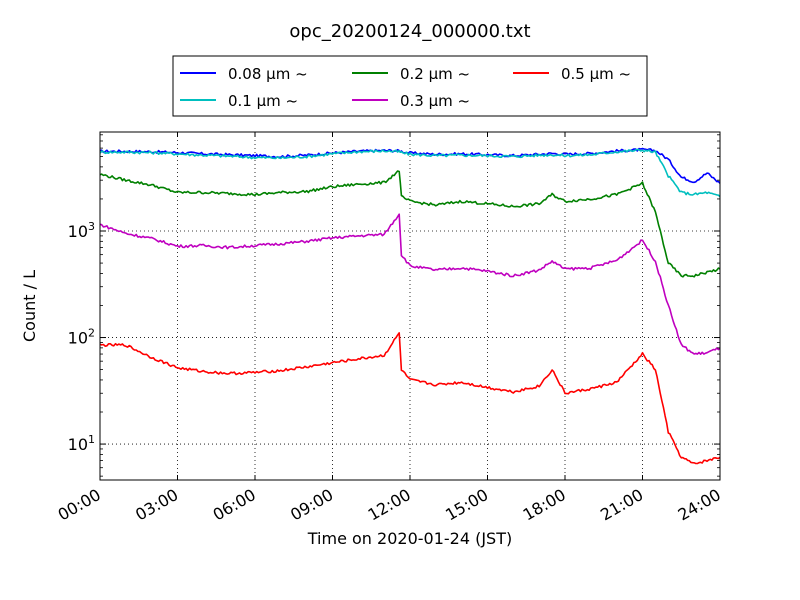  I want to click on x-tick-label: 18:00, so click(544, 505).